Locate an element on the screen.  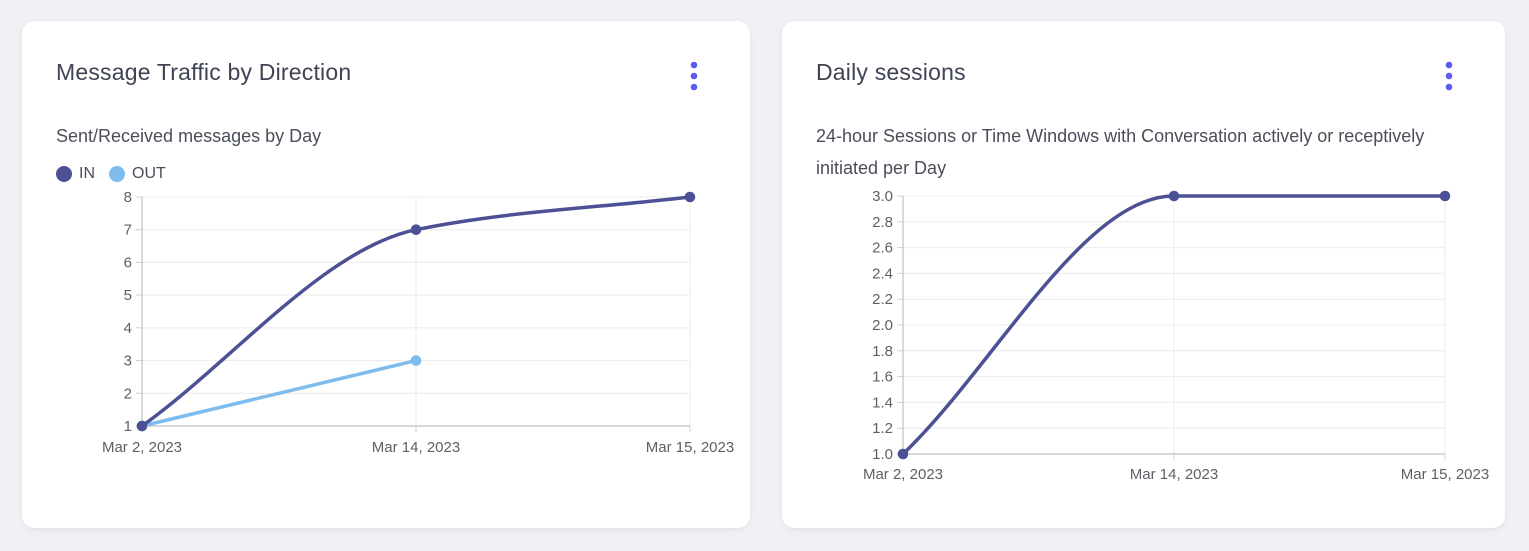
legend-swatch-in is located at coordinates (64, 174).